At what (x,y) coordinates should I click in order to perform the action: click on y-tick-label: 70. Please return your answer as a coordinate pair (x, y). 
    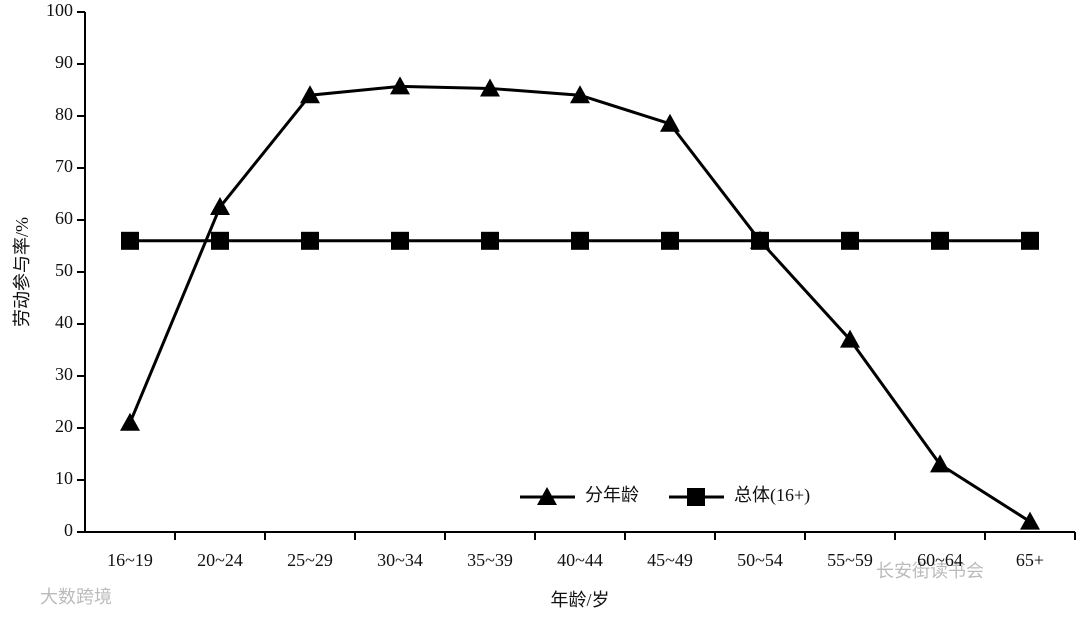
    Looking at the image, I should click on (64, 166).